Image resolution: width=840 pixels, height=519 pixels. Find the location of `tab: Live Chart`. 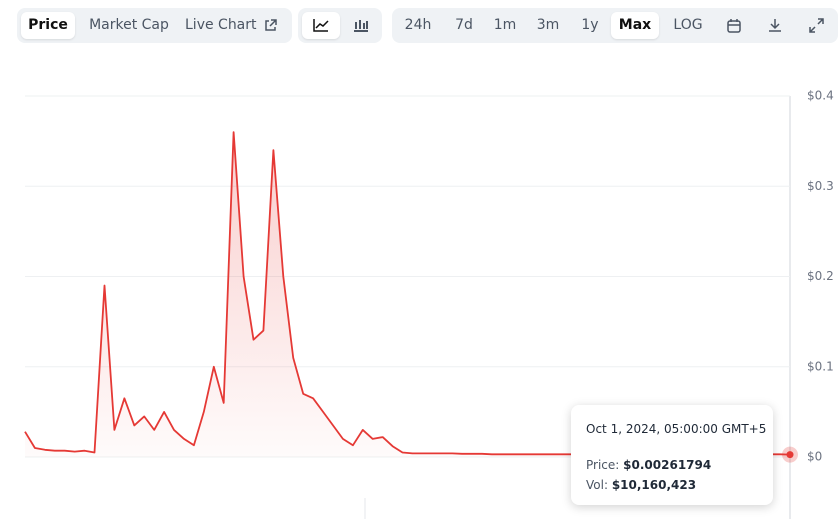

tab: Live Chart is located at coordinates (221, 25).